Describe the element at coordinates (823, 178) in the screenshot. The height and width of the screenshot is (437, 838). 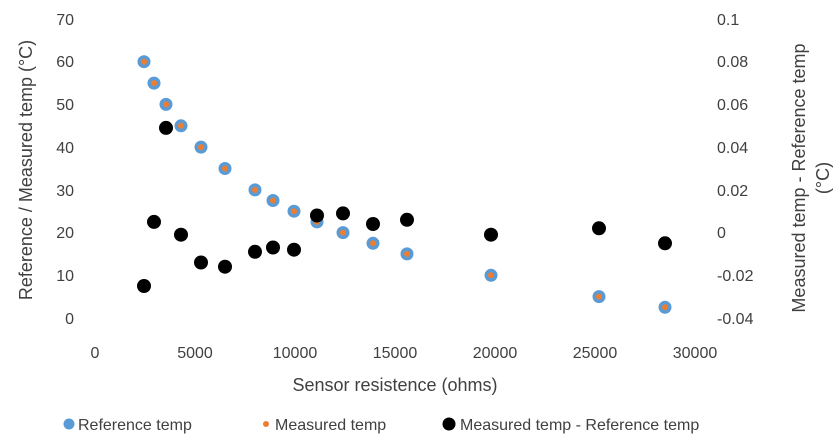
I see `right-y-axis-title-unit: (°C)` at that location.